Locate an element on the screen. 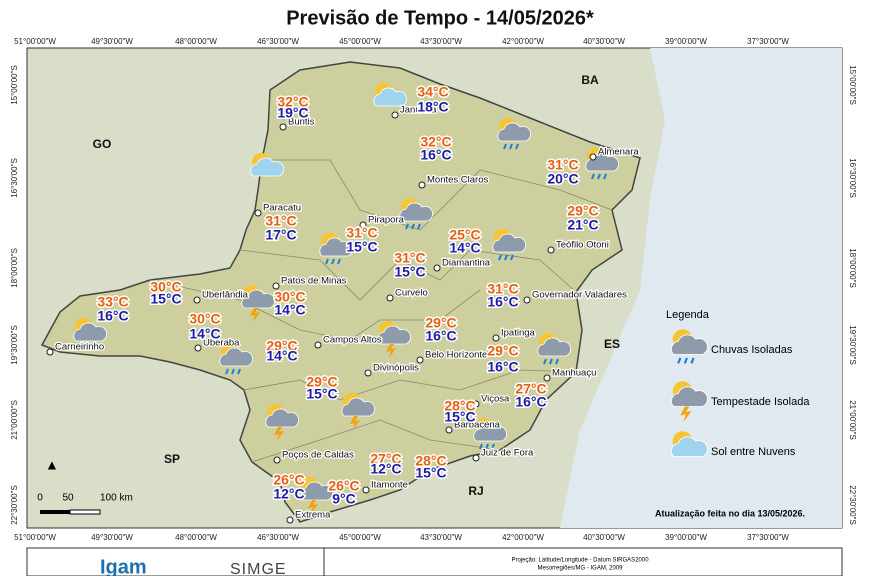 The height and width of the screenshot is (581, 870). latitude-label: 22°30'00"S is located at coordinates (852, 505).